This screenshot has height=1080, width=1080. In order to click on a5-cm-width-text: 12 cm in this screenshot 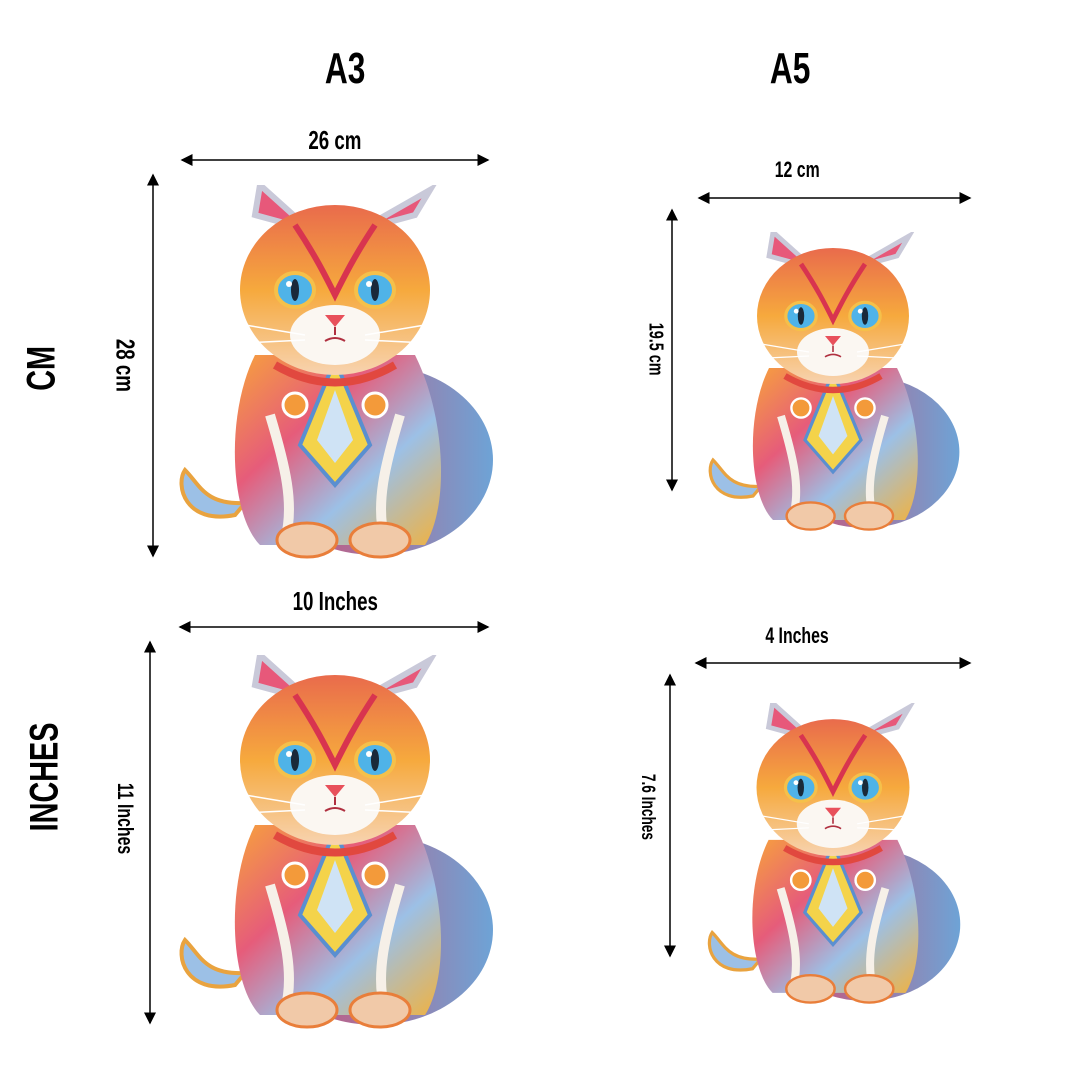, I will do `click(797, 169)`.